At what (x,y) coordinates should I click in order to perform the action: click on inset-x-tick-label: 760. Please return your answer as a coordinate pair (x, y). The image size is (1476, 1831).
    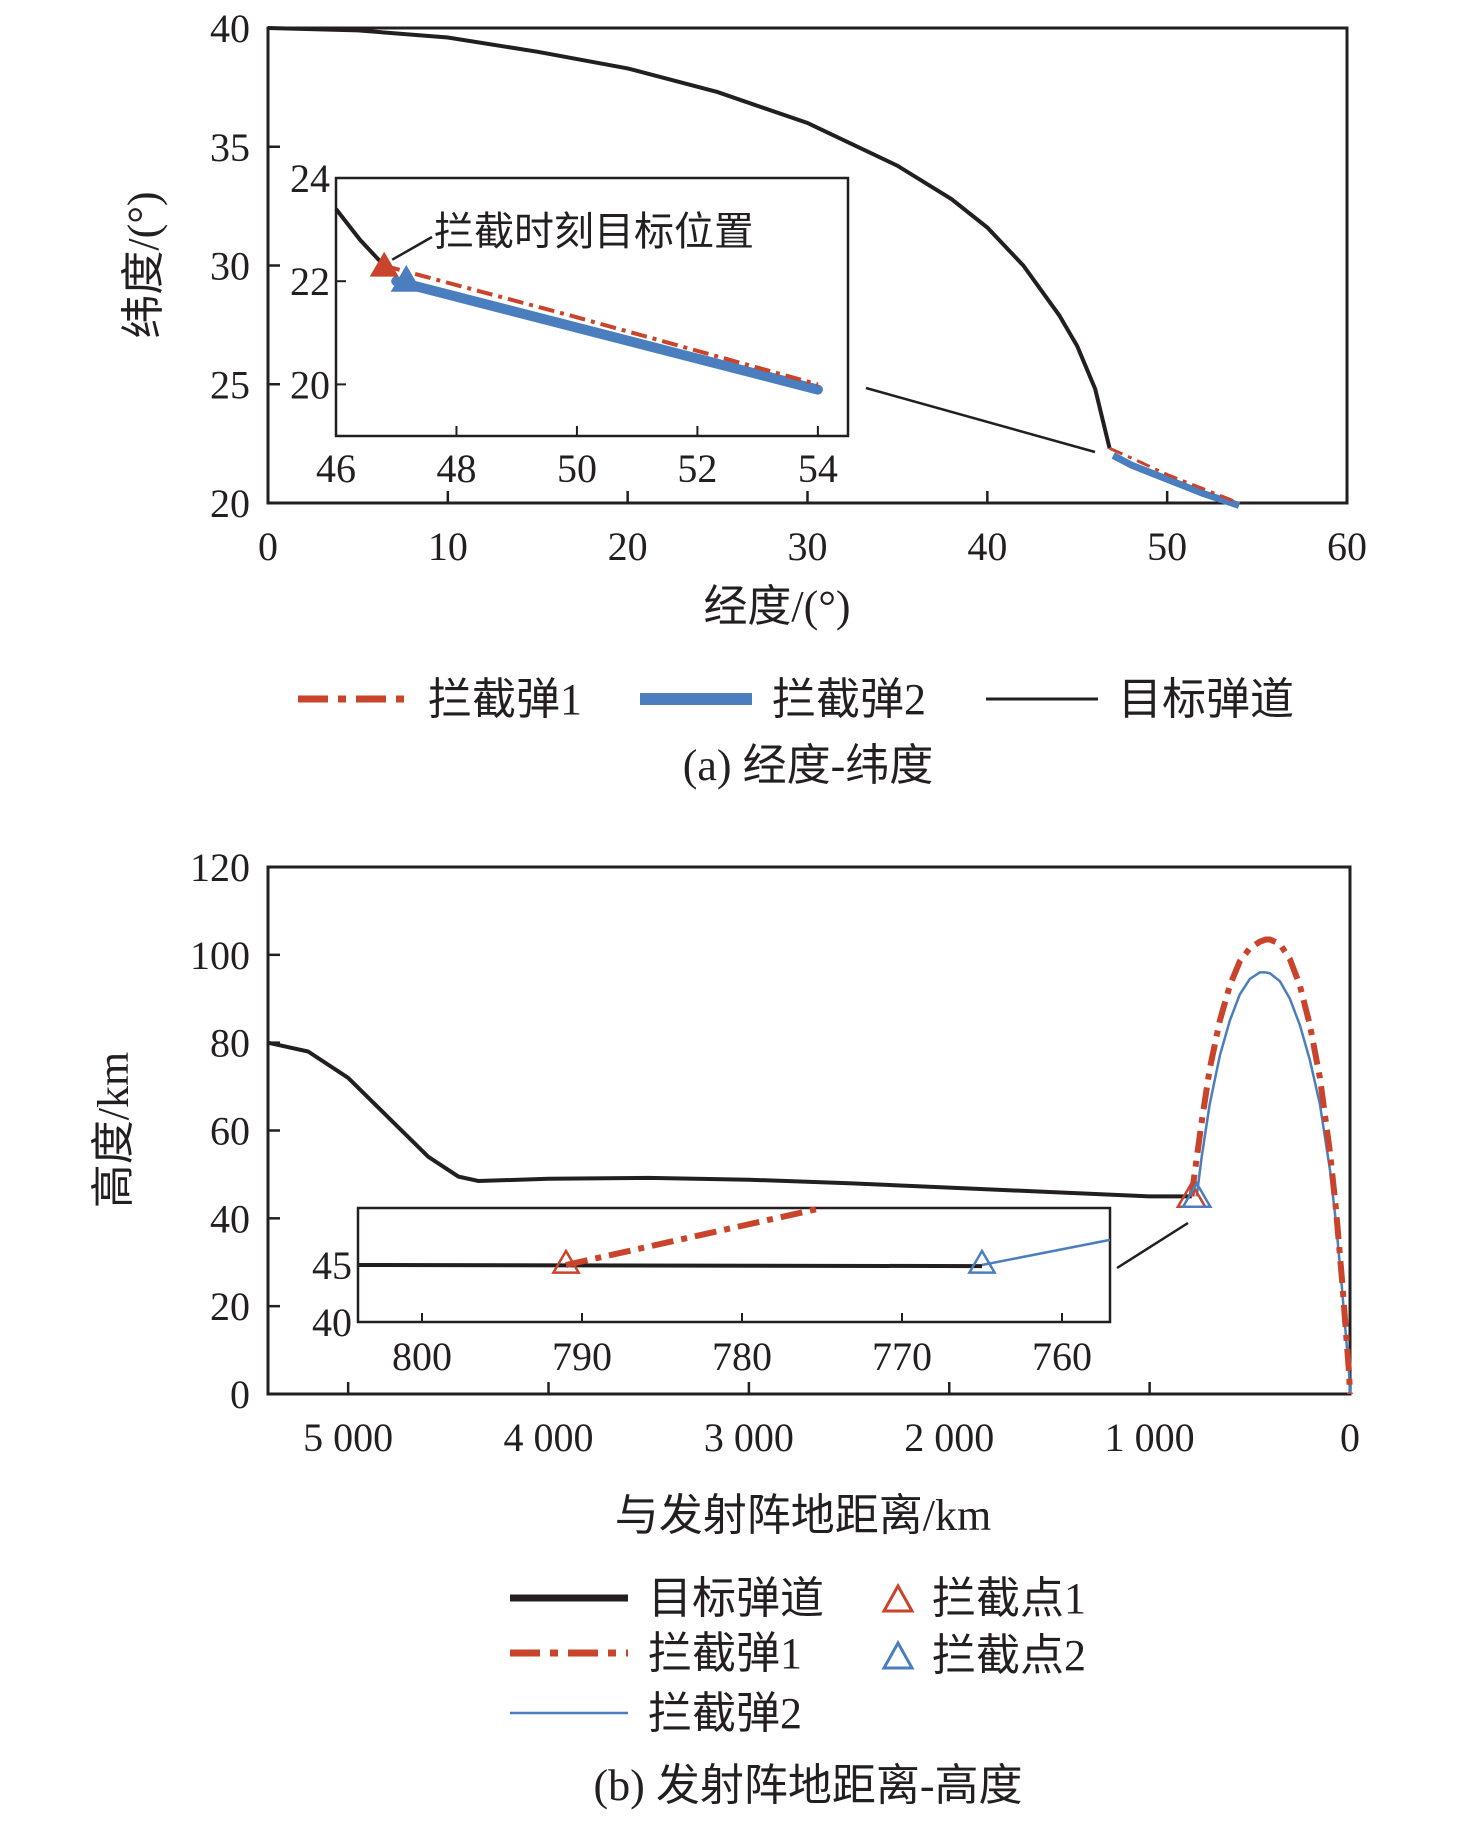
    Looking at the image, I should click on (1062, 1356).